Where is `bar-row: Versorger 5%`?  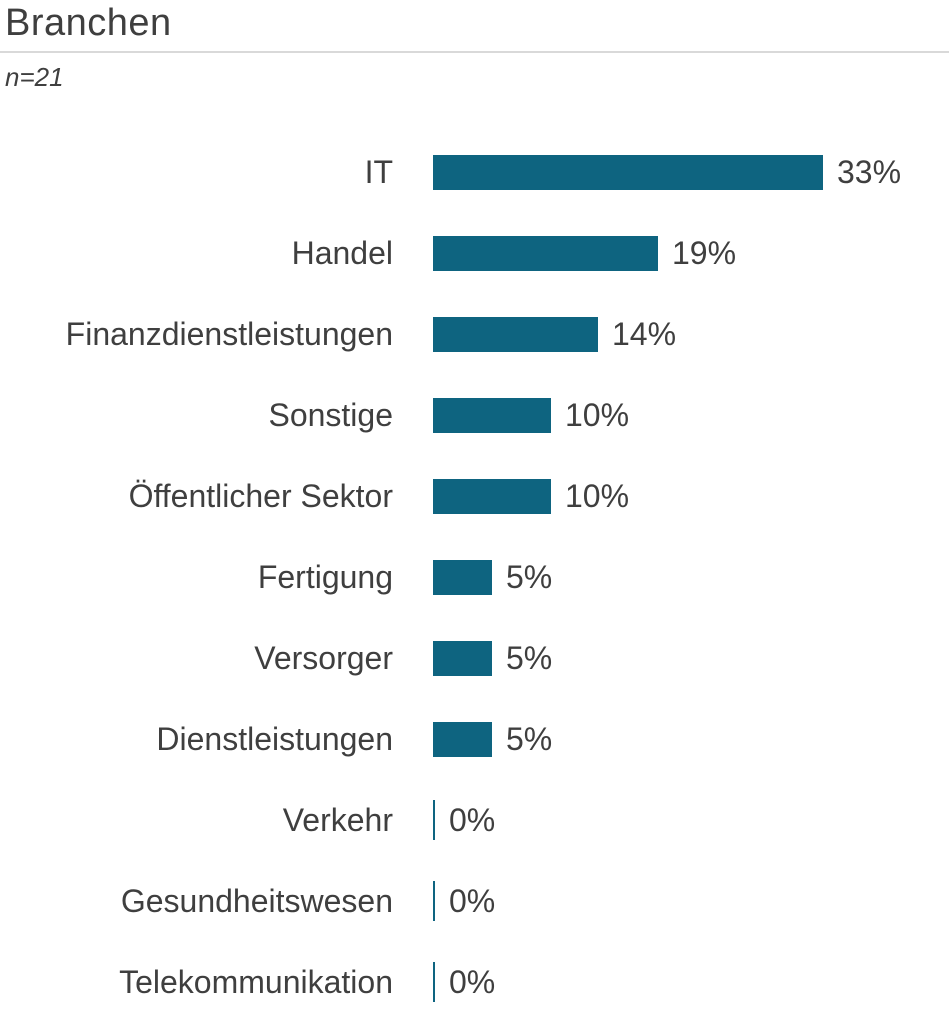
bar-row: Versorger 5% is located at coordinates (474, 658).